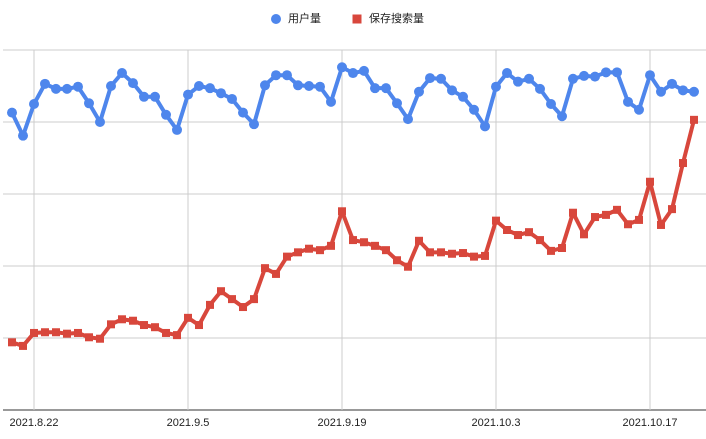 The width and height of the screenshot is (706, 439). I want to click on x-tick-label: 2021.9.19, so click(342, 423).